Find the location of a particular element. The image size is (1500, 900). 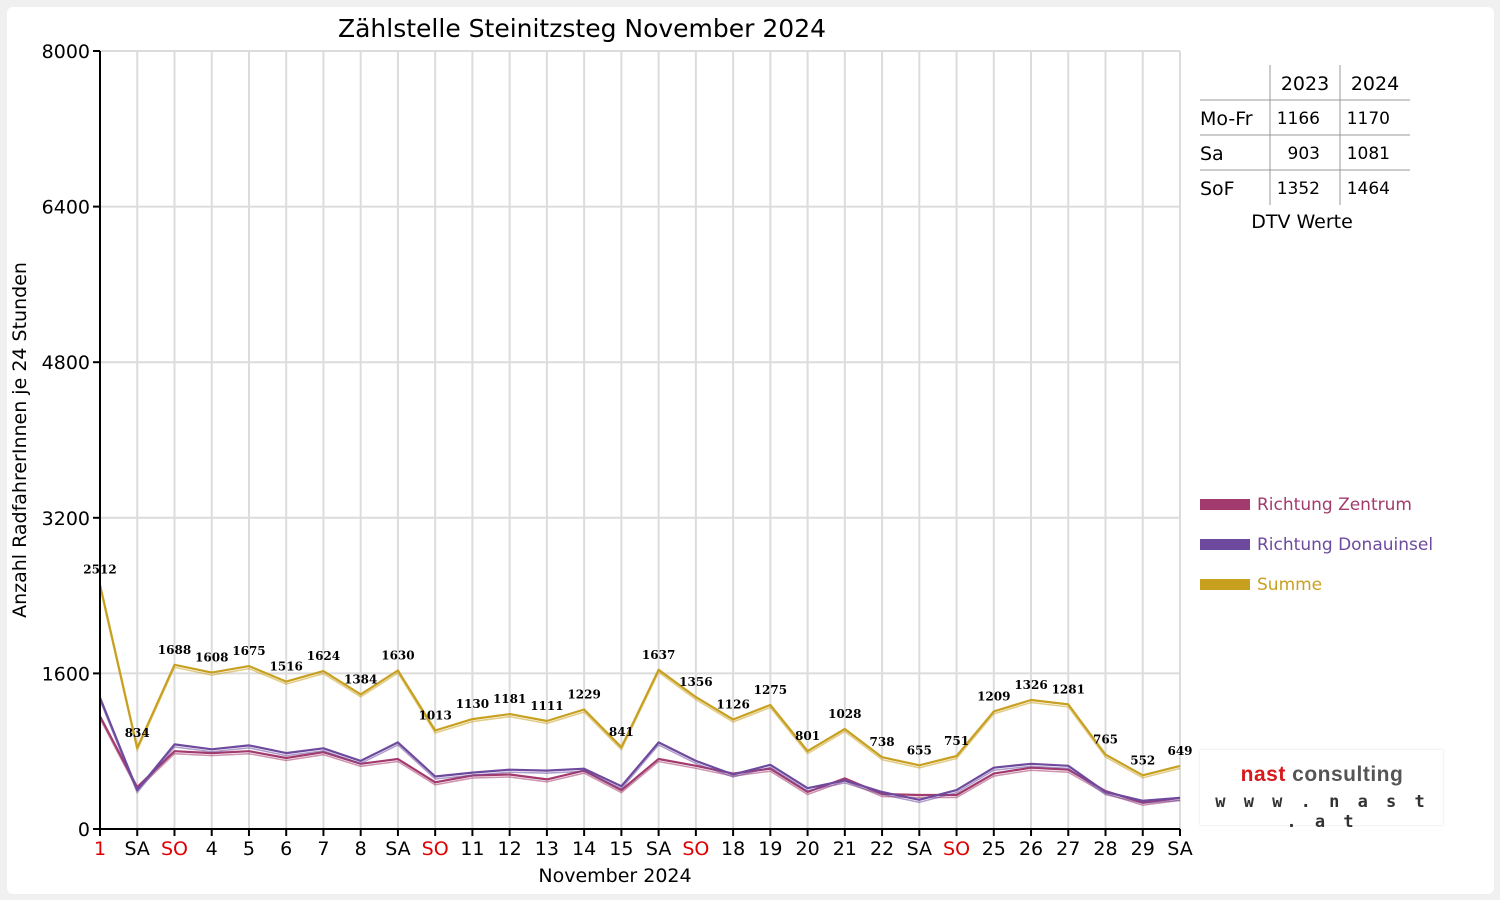

company-logo: nast consulting w w w . n a s t . a t is located at coordinates (1321, 791).